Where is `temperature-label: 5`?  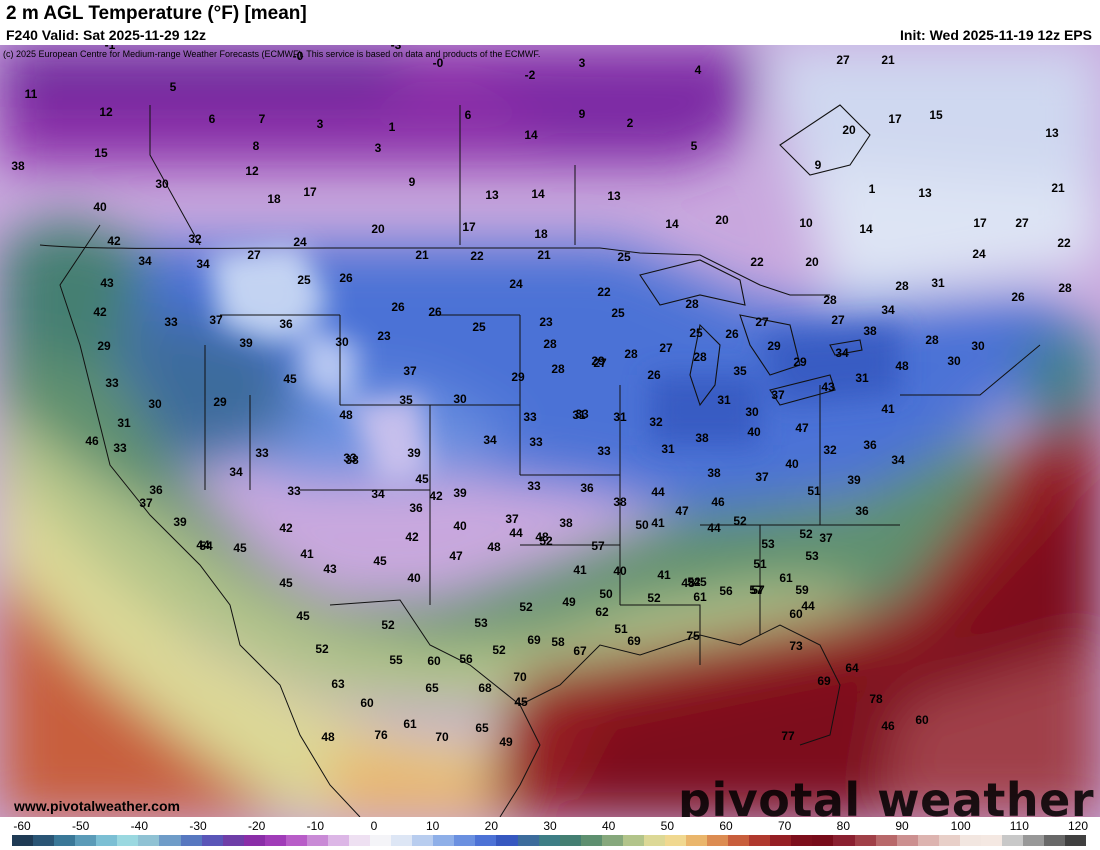 temperature-label: 5 is located at coordinates (173, 87).